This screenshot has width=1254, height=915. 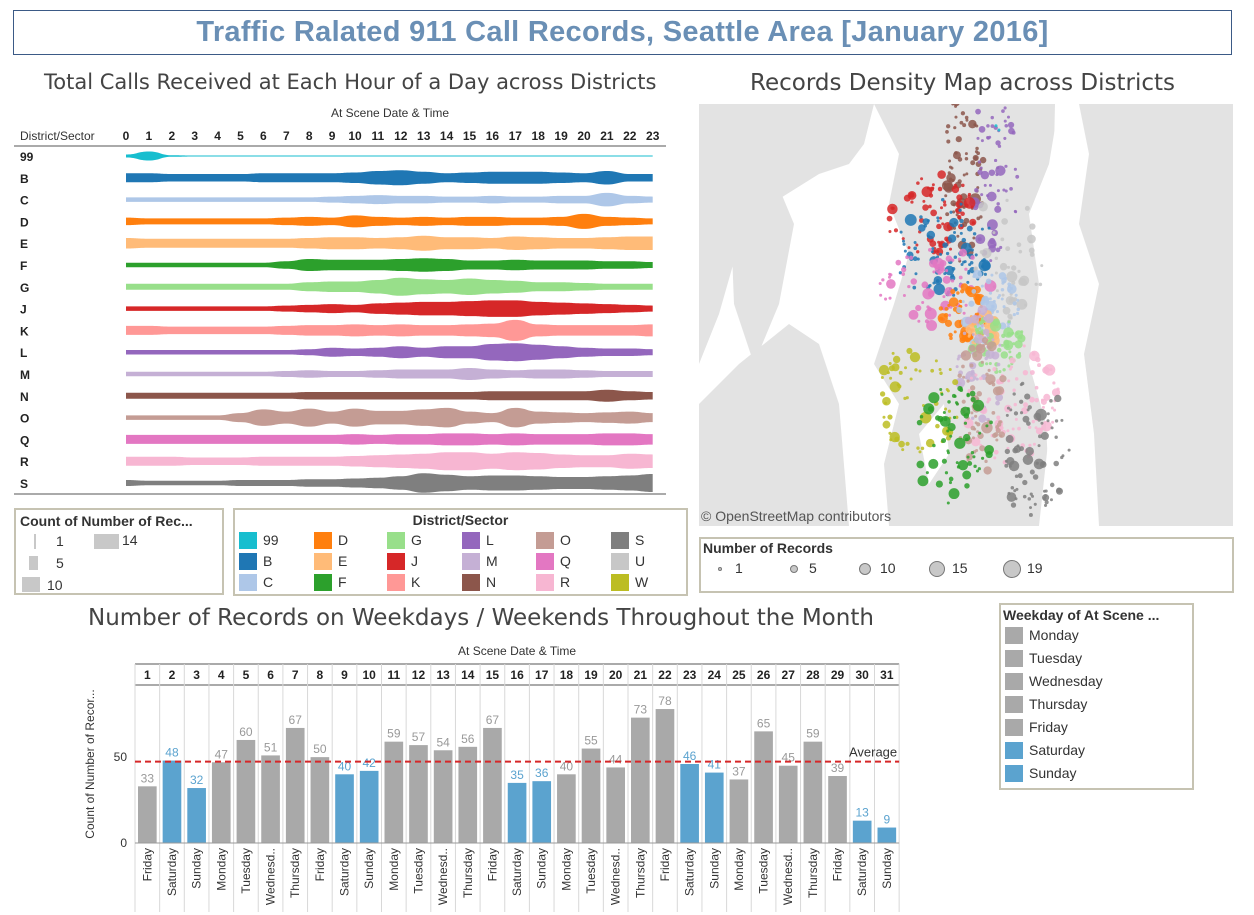 I want to click on weekday-swatch-wednesday, so click(x=1014, y=681).